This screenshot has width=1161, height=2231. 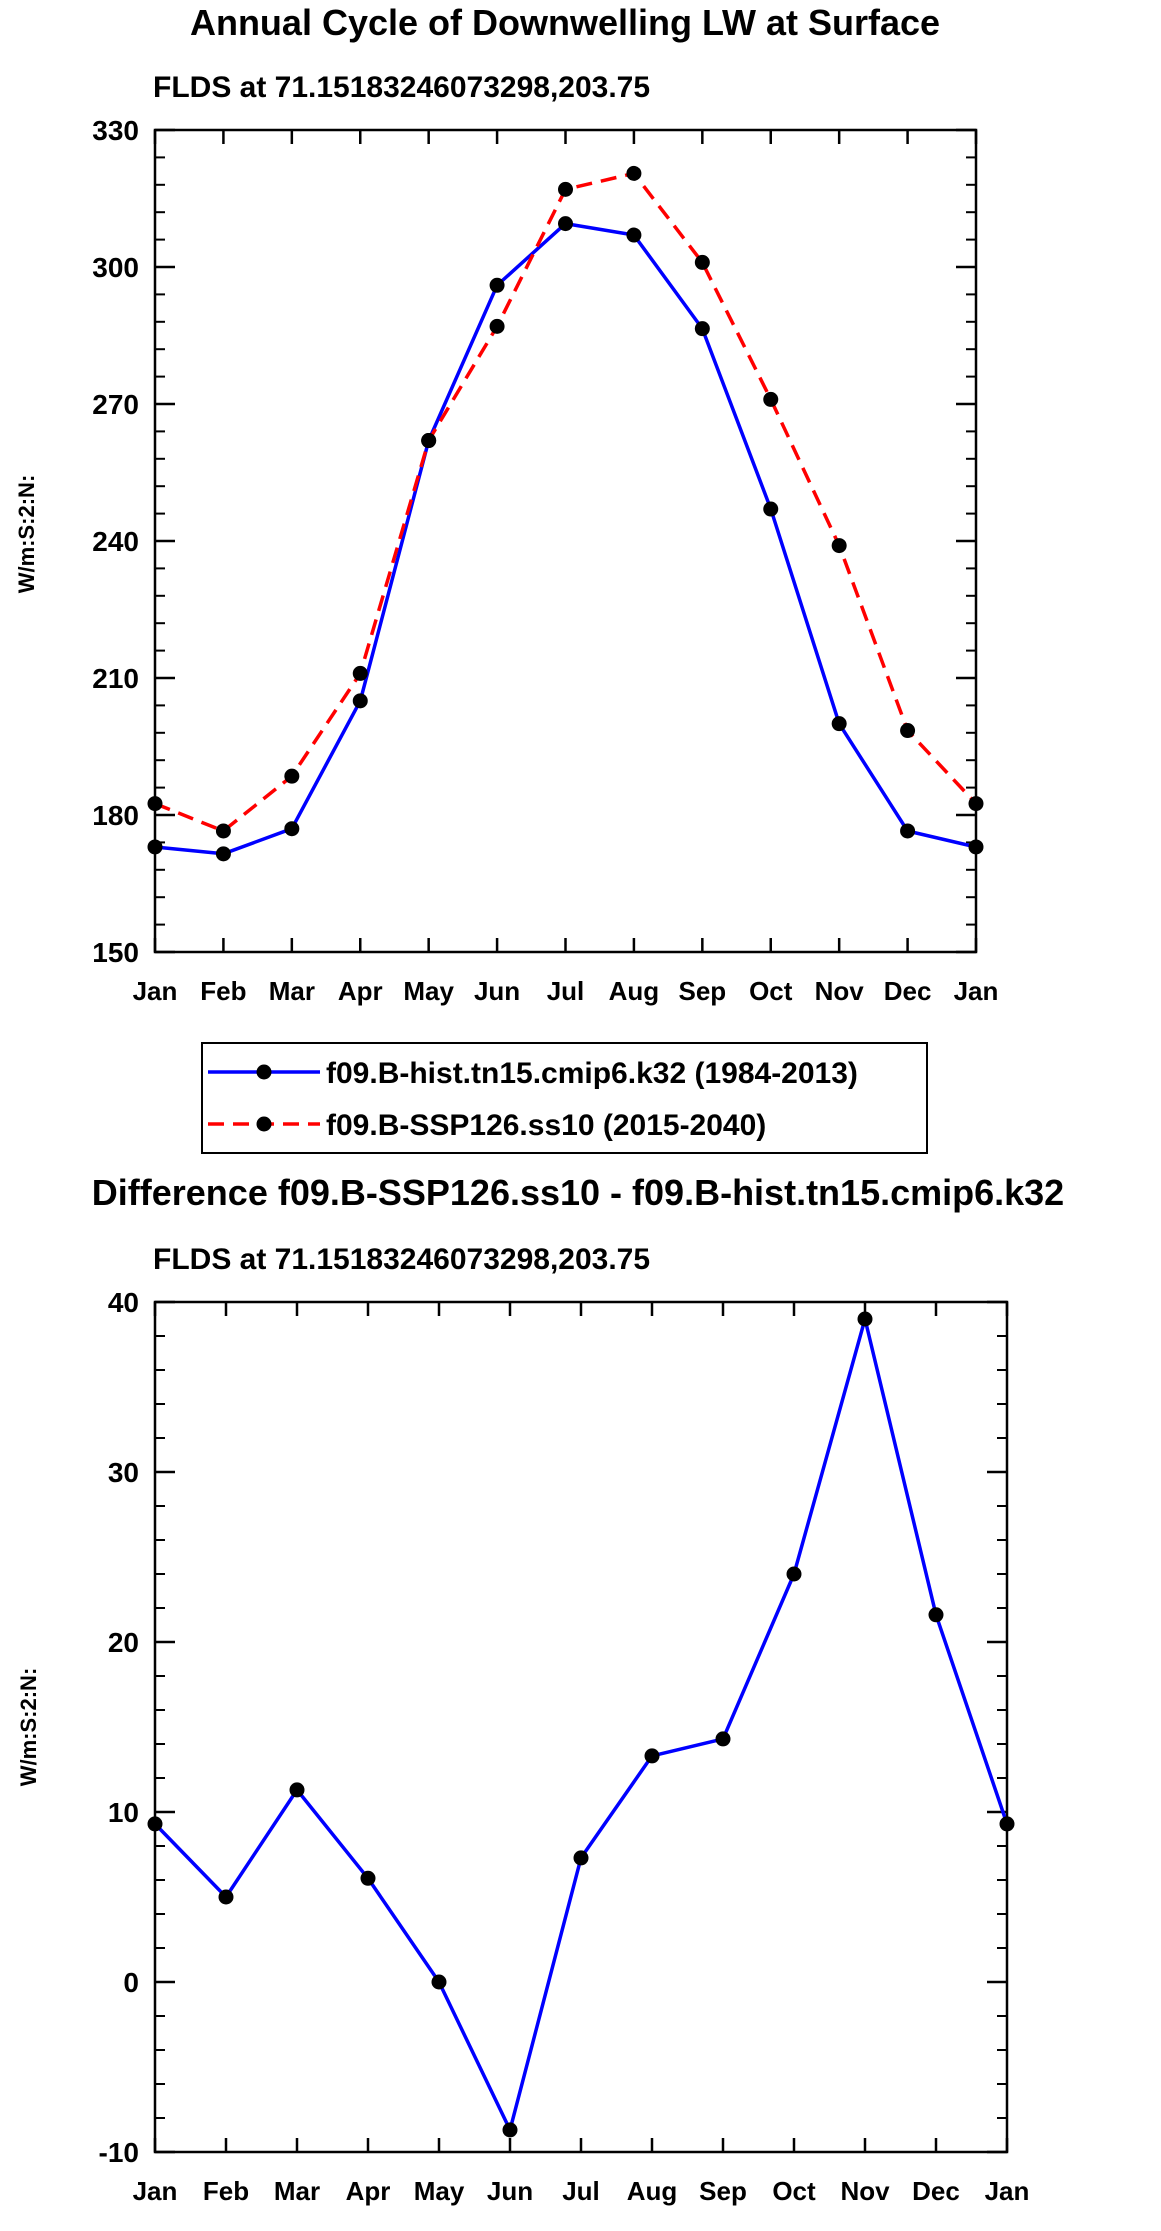 What do you see at coordinates (115, 130) in the screenshot?
I see `top-y-tick-label: 330` at bounding box center [115, 130].